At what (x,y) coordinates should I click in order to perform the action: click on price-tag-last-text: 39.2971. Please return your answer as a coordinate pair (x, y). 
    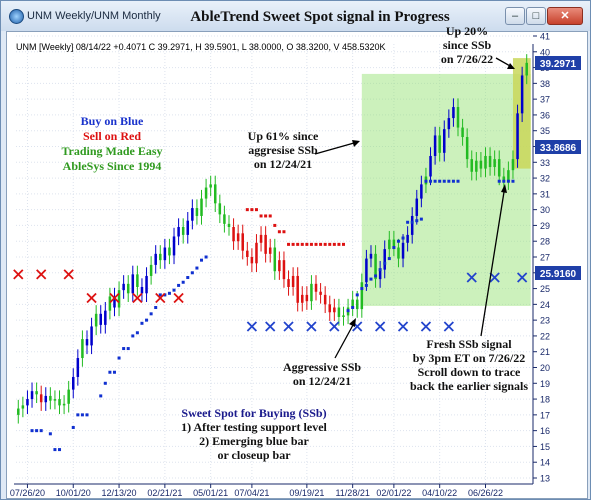
    Looking at the image, I should click on (558, 64).